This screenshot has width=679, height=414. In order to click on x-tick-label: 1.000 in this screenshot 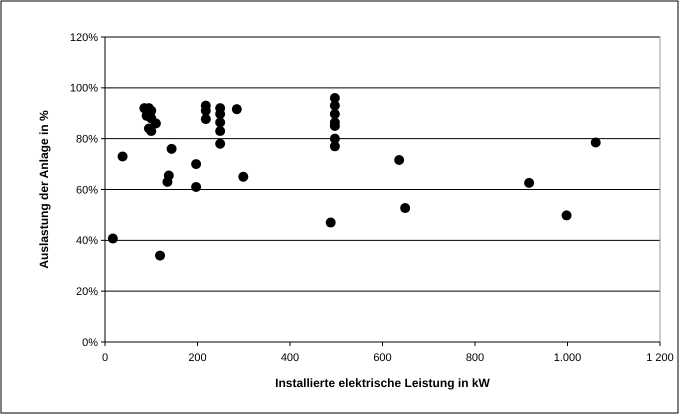, I will do `click(568, 358)`.